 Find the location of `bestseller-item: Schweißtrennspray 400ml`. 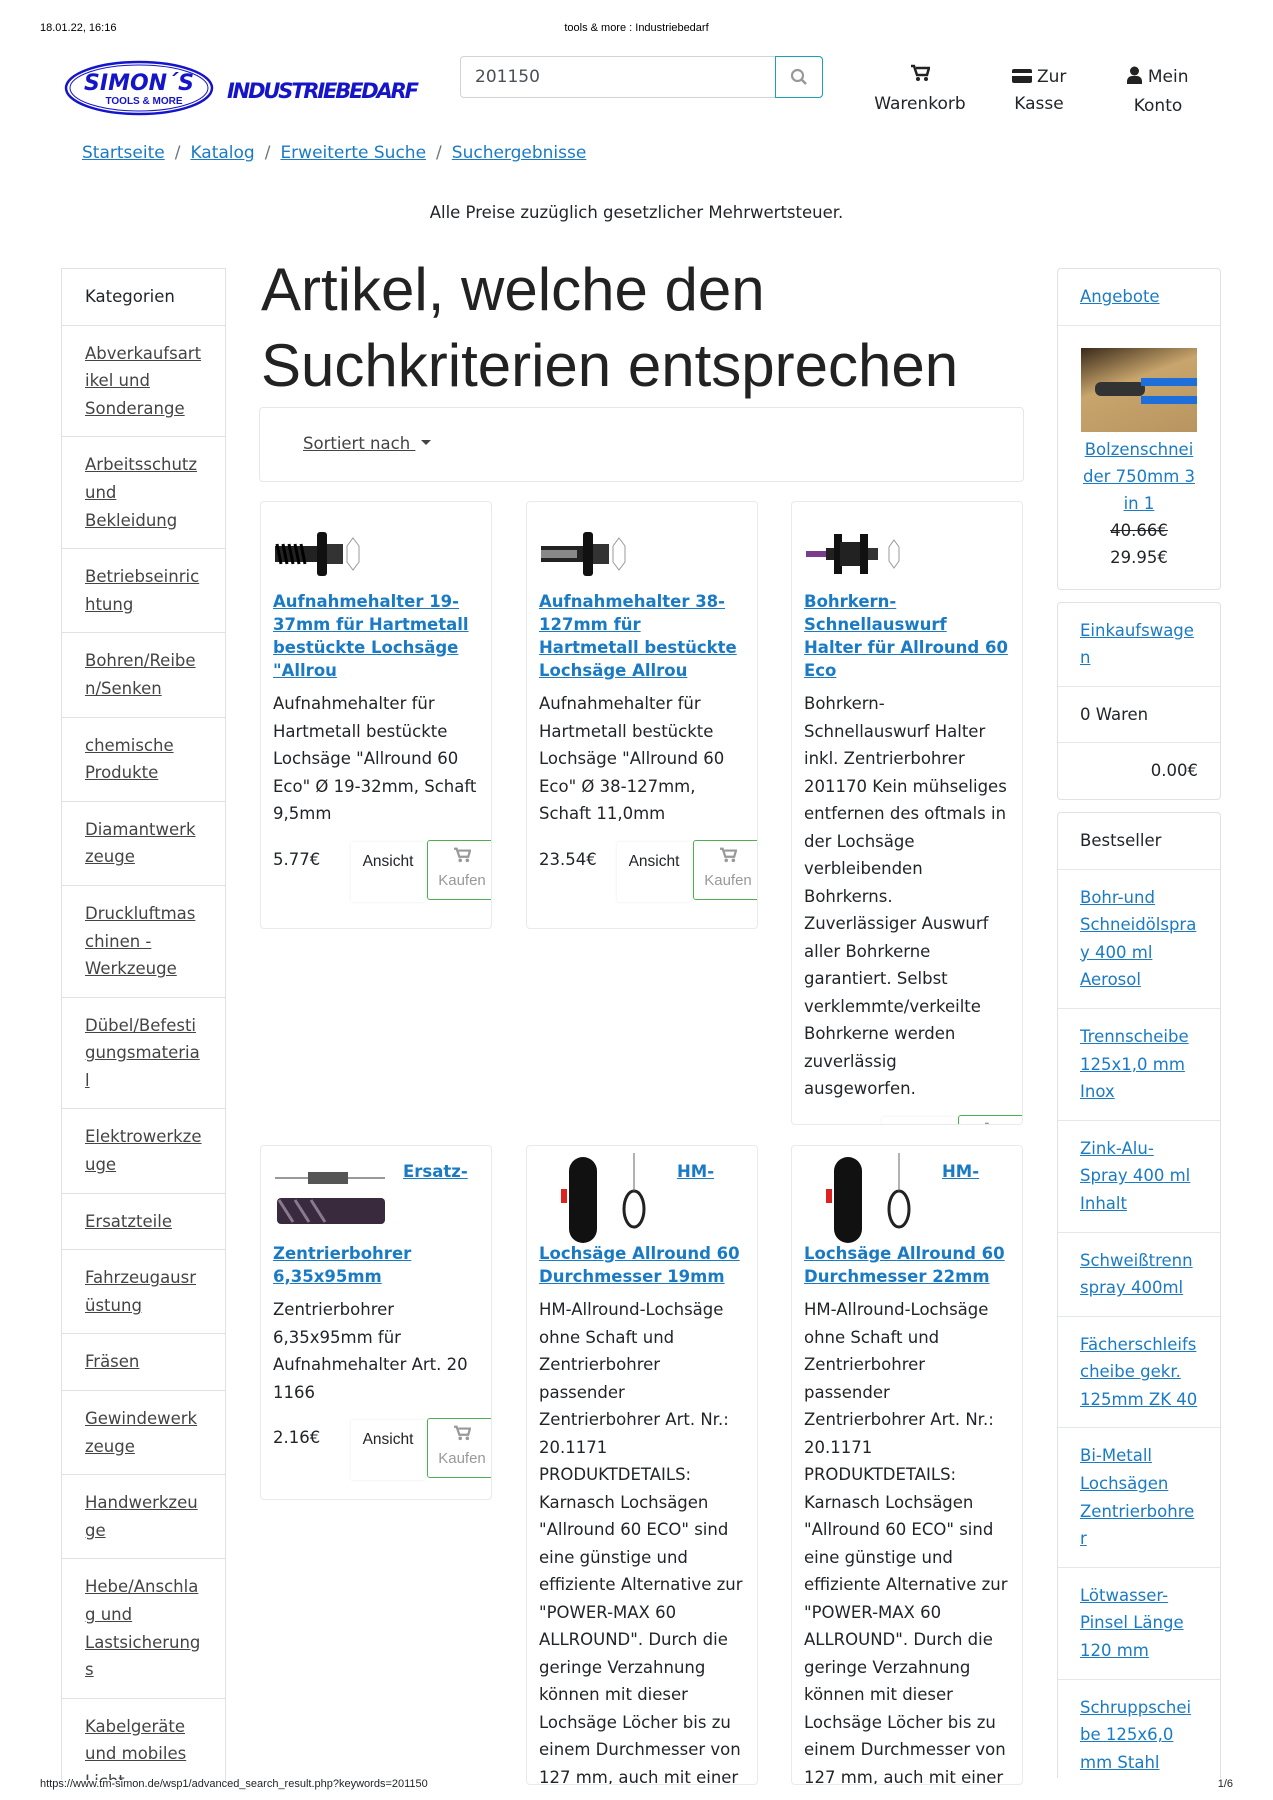

bestseller-item: Schweißtrennspray 400ml is located at coordinates (1139, 1275).